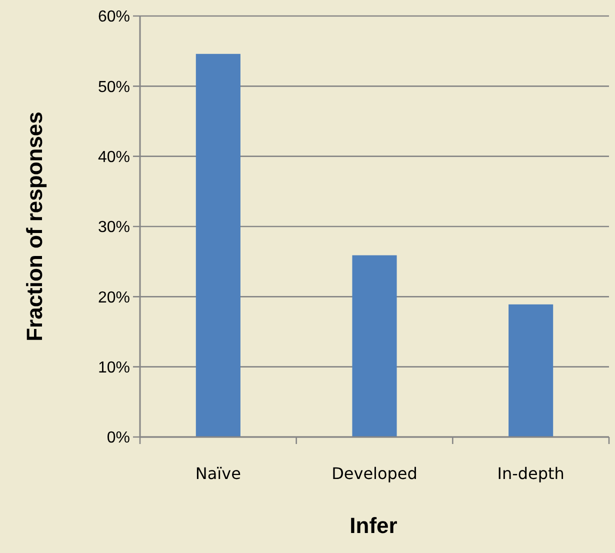  Describe the element at coordinates (34, 227) in the screenshot. I see `y-axis-title: Fraction of responses` at that location.